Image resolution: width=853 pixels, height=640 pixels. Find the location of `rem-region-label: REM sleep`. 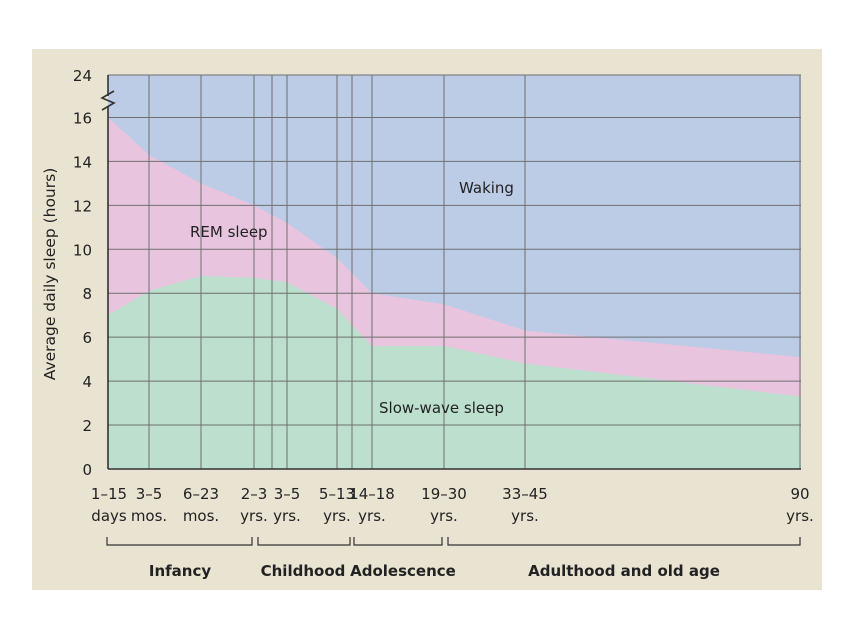

rem-region-label: REM sleep is located at coordinates (229, 232).